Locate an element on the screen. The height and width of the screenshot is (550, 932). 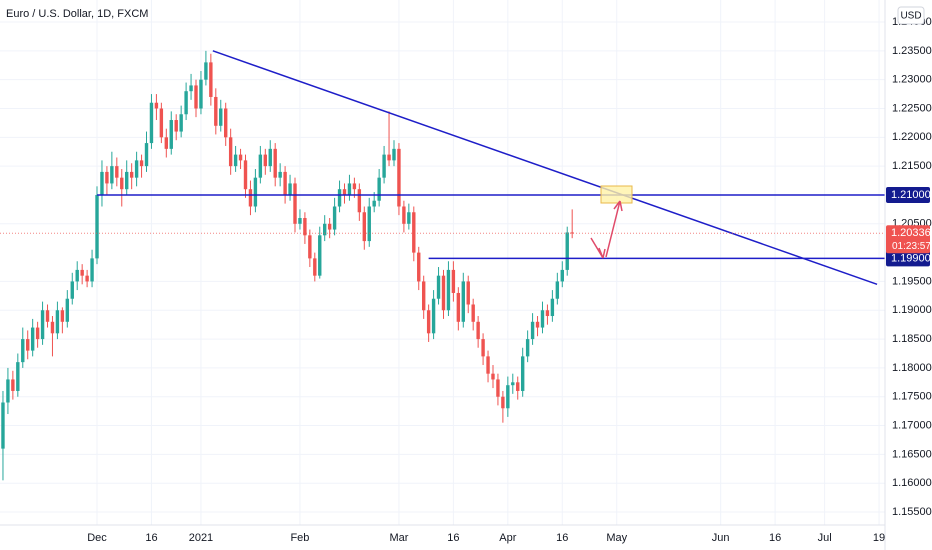
x-tick-label: Apr is located at coordinates (507, 538).